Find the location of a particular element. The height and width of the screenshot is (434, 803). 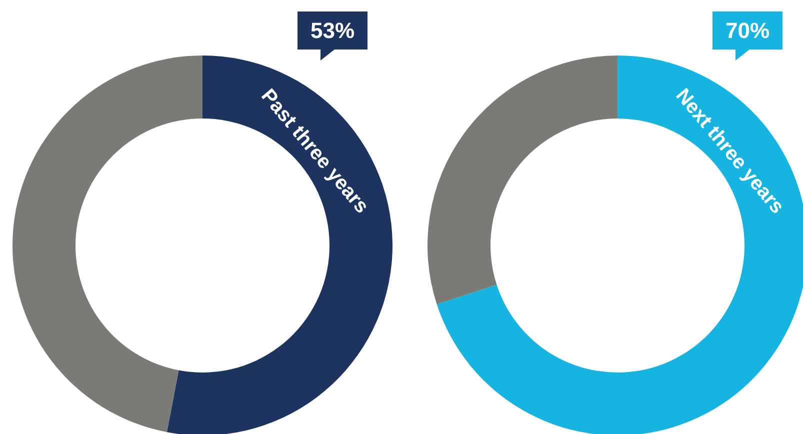

data-label: 70% is located at coordinates (747, 30).